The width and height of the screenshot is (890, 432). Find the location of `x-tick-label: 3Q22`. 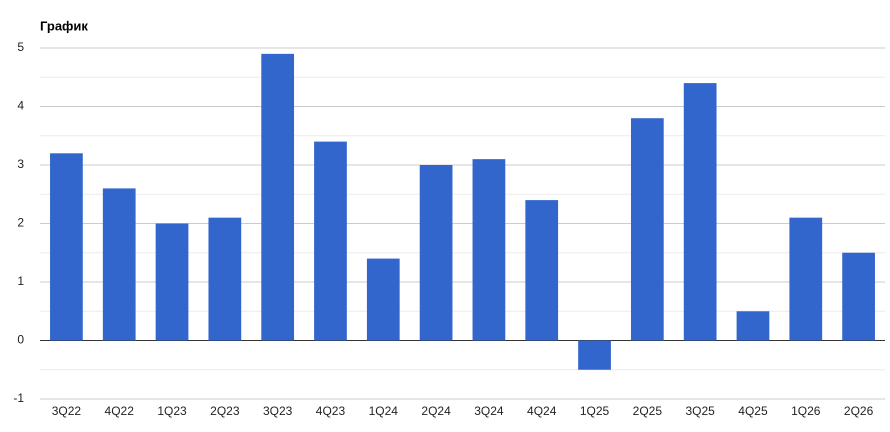

x-tick-label: 3Q22 is located at coordinates (67, 411).